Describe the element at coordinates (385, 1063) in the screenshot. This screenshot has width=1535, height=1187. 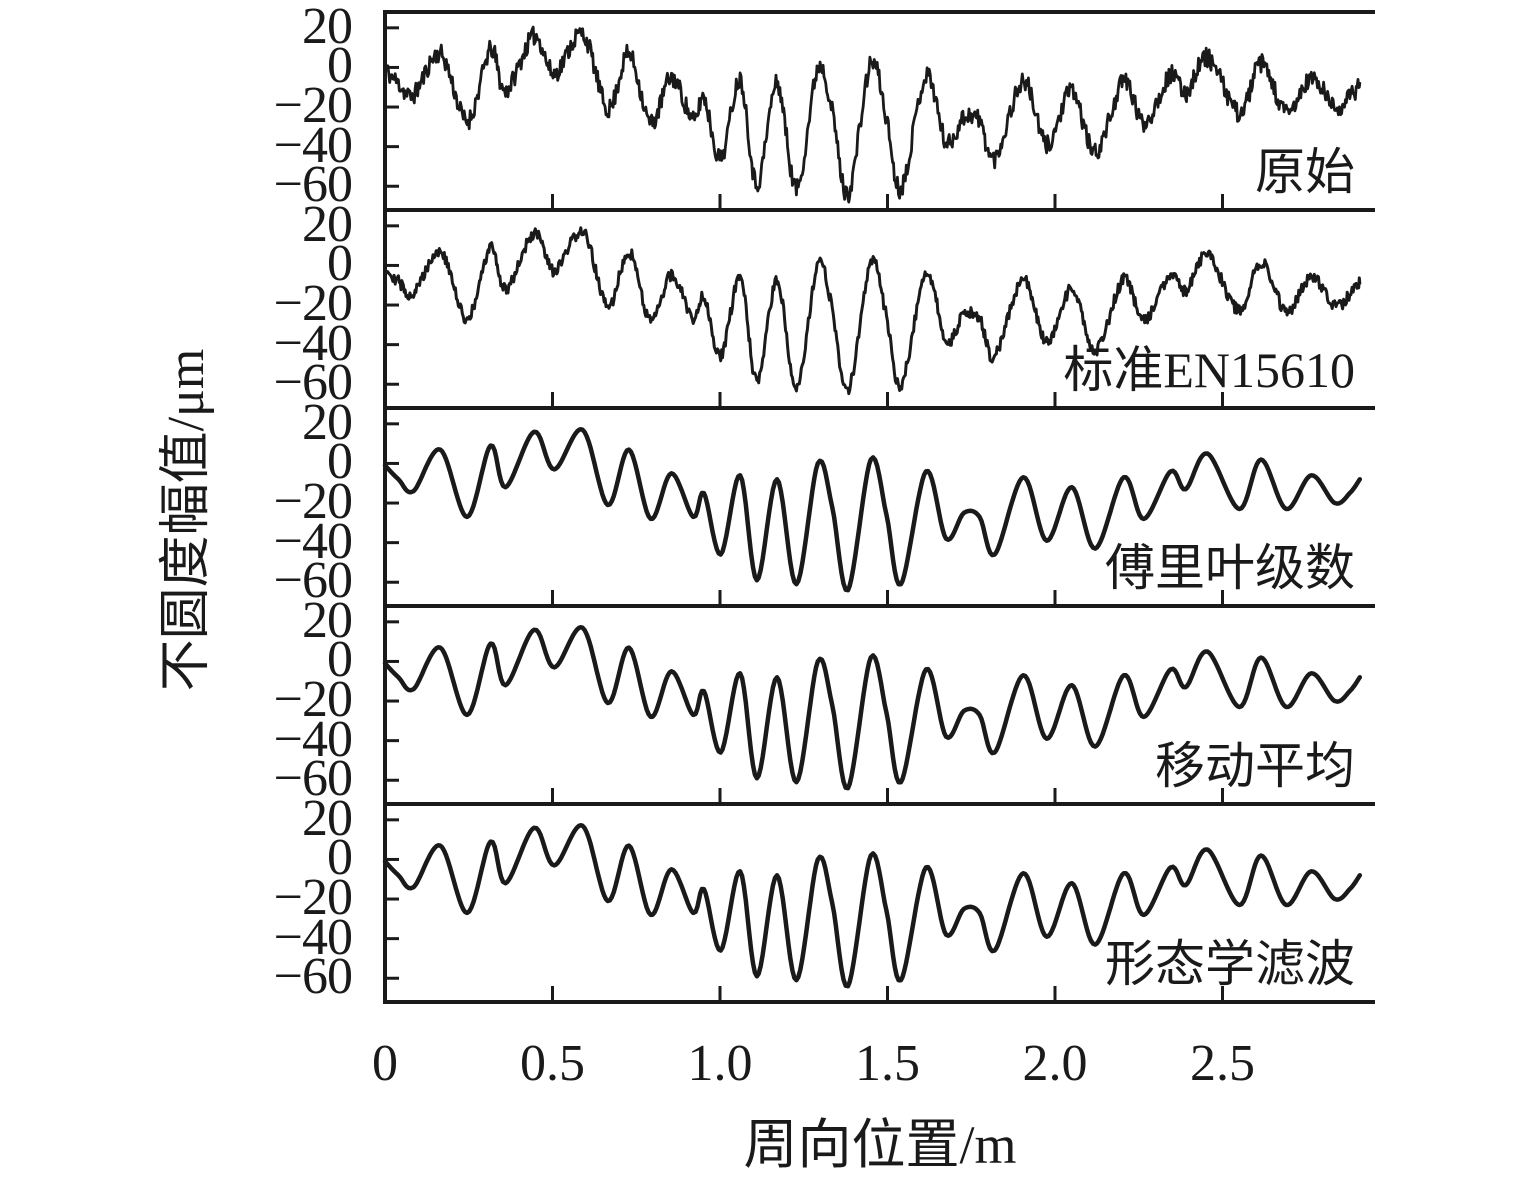
I see `x-tick-label: 0` at that location.